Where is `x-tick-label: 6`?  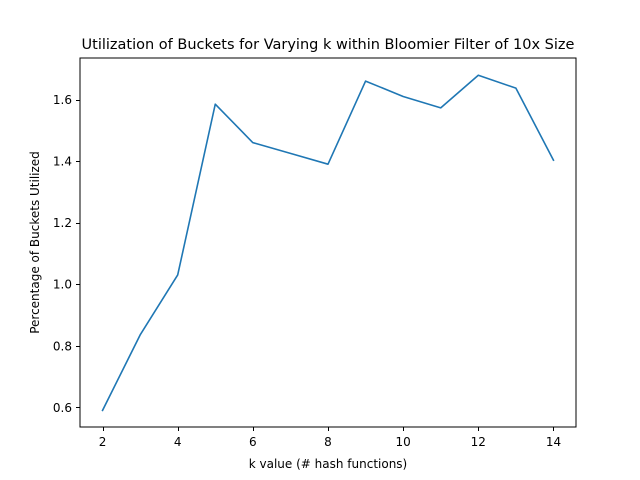 x-tick-label: 6 is located at coordinates (253, 442).